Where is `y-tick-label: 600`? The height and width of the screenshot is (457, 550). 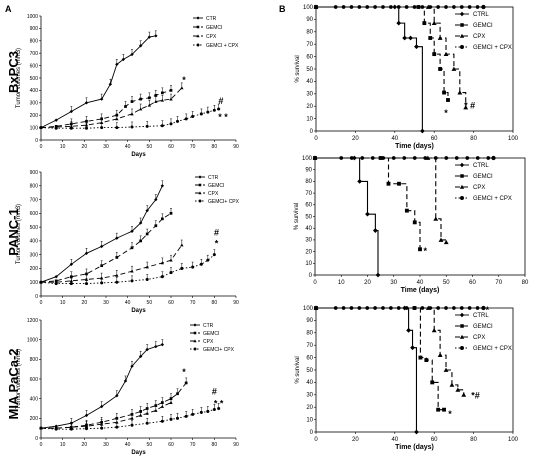
y-tick-label: 600 is located at coordinates (34, 214).